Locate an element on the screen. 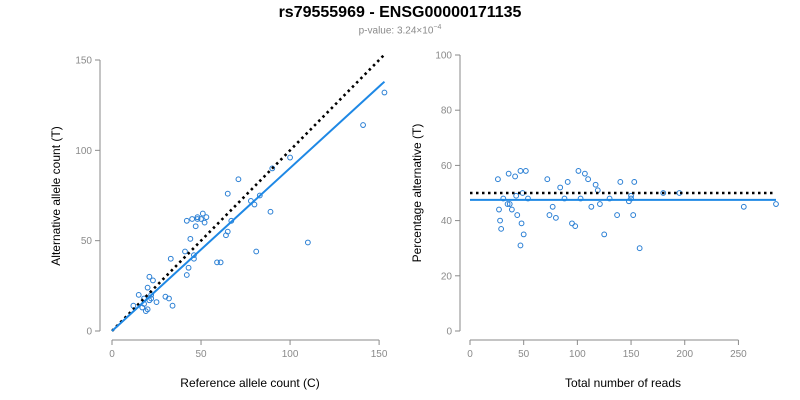 The width and height of the screenshot is (800, 400). y-tick-label: 50 is located at coordinates (87, 241).